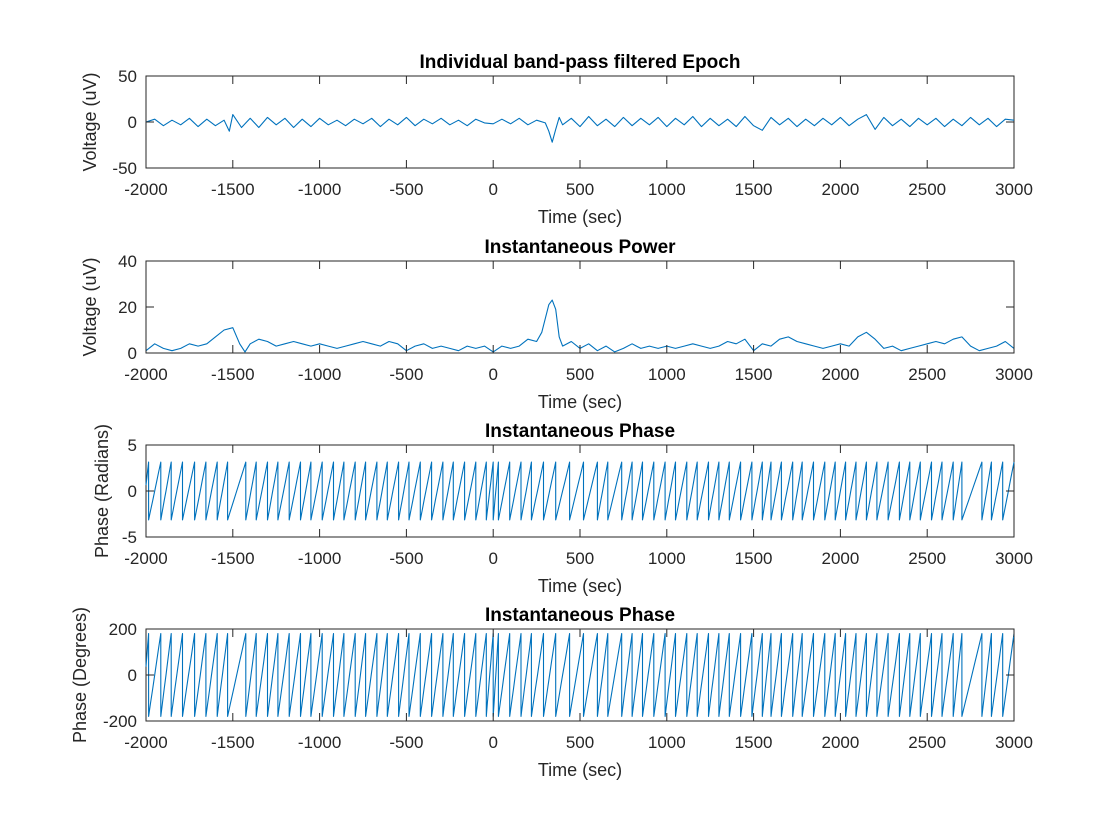 Image resolution: width=1120 pixels, height=840 pixels. Describe the element at coordinates (580, 431) in the screenshot. I see `title-phase-radians: Instantaneous Phase` at that location.